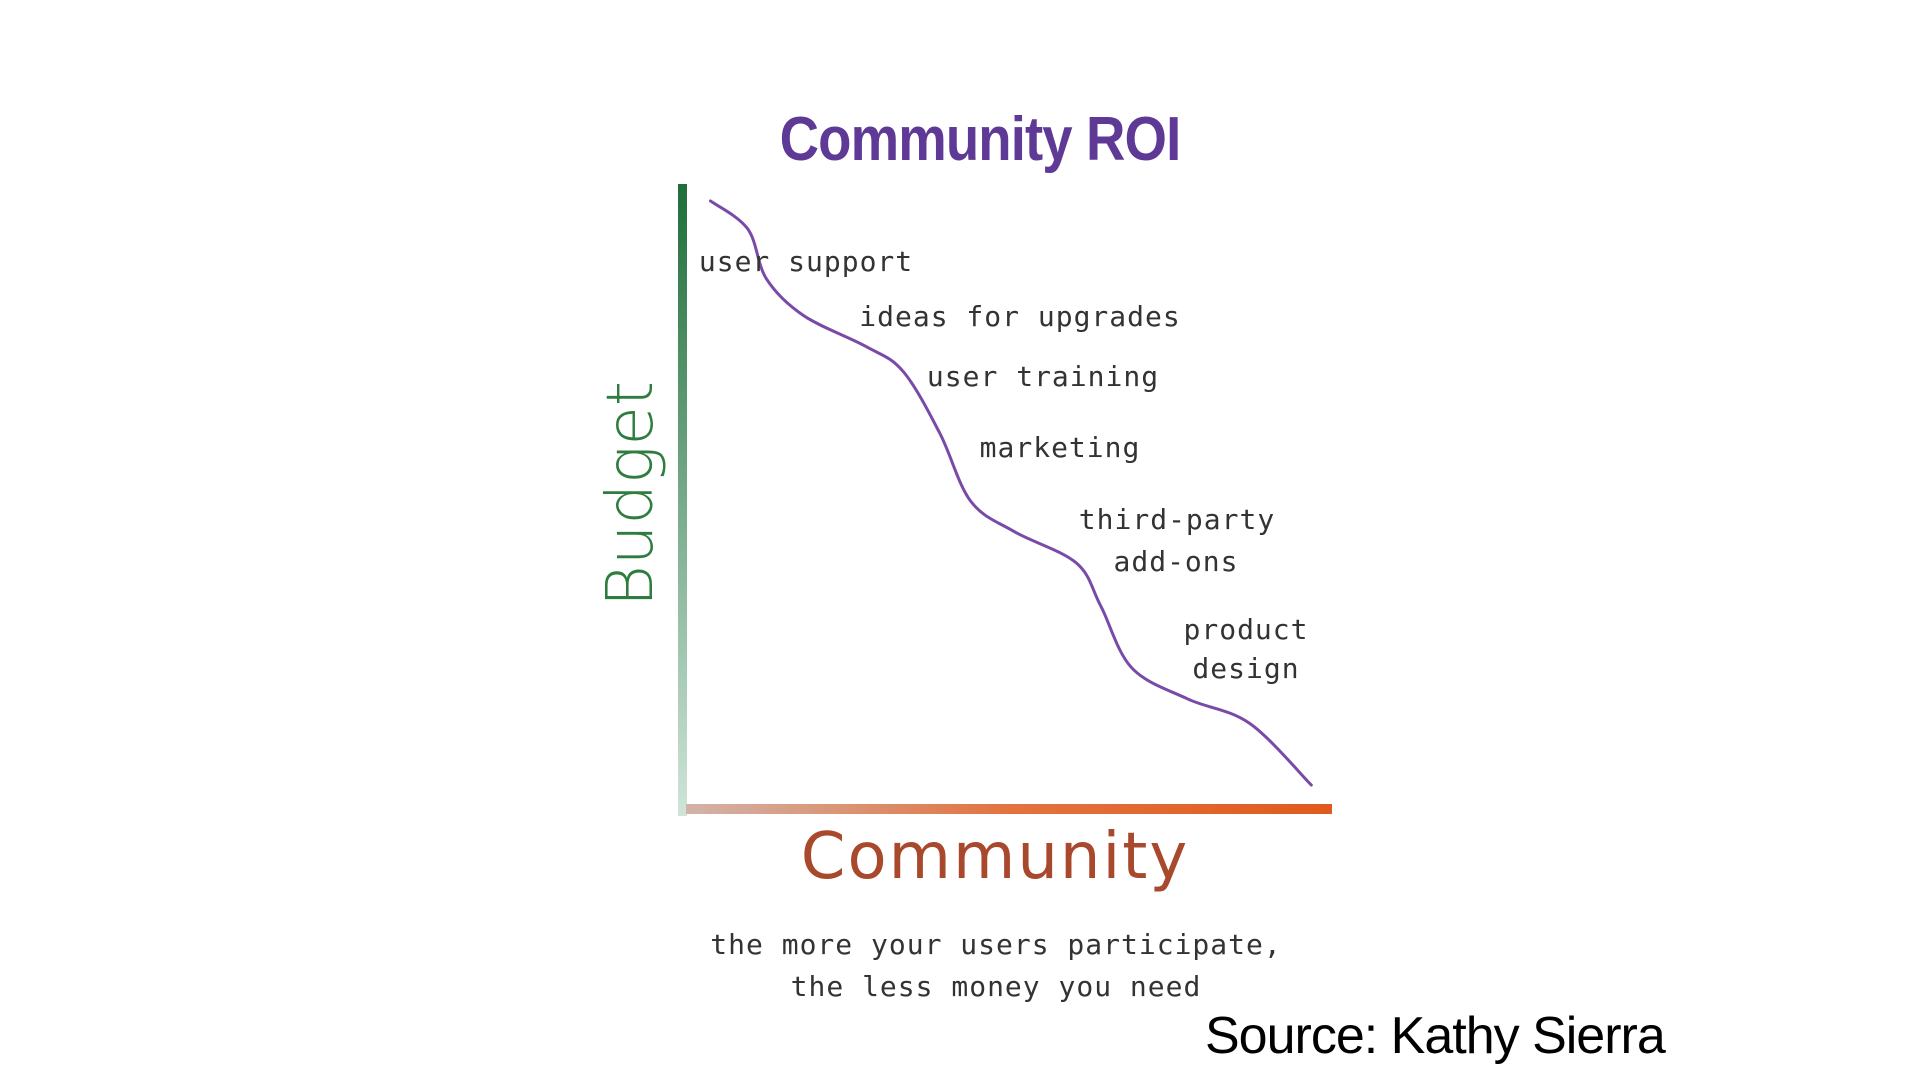 The height and width of the screenshot is (1080, 1920). What do you see at coordinates (1043, 376) in the screenshot?
I see `annotation-user-training: user training` at bounding box center [1043, 376].